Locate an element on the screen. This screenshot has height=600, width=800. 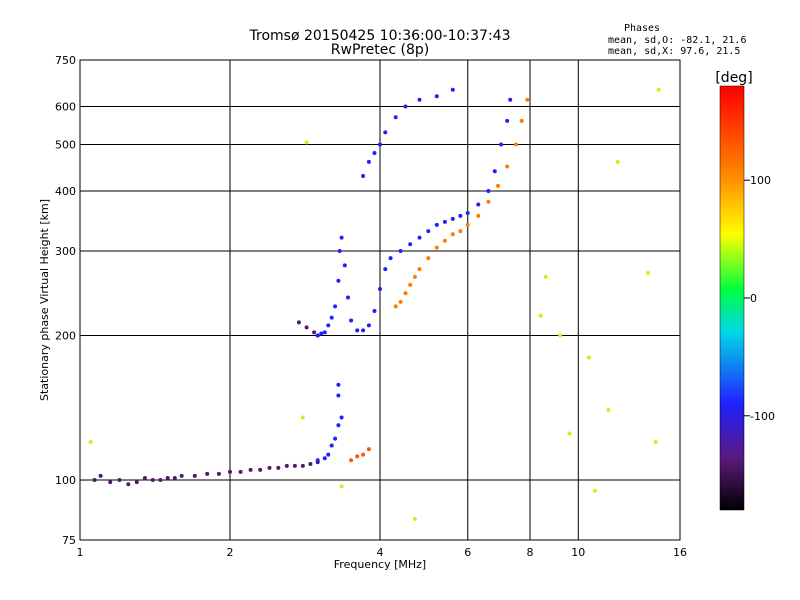
x-tick-label: 16 is located at coordinates (680, 552).